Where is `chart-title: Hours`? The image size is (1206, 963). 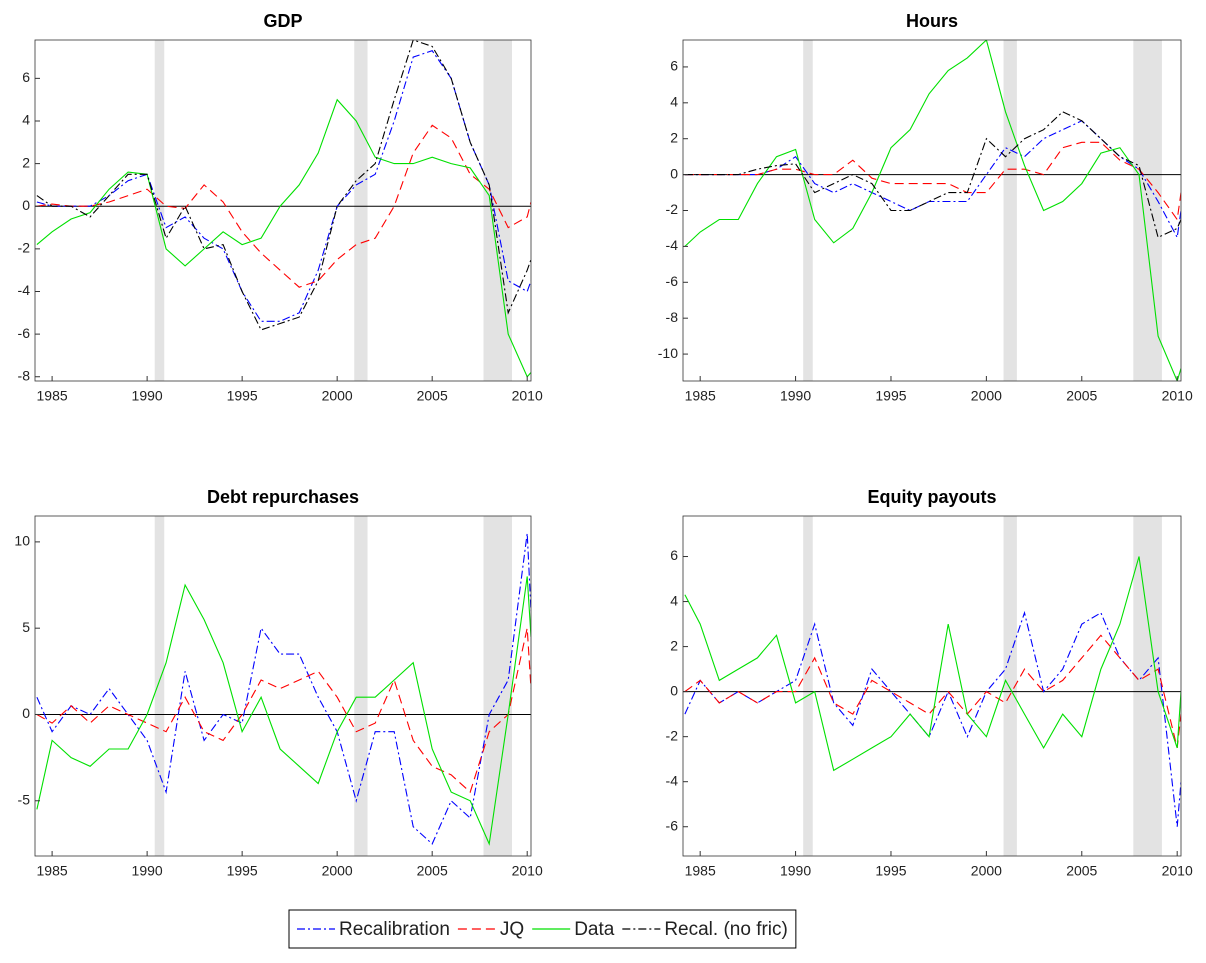 chart-title: Hours is located at coordinates (932, 21).